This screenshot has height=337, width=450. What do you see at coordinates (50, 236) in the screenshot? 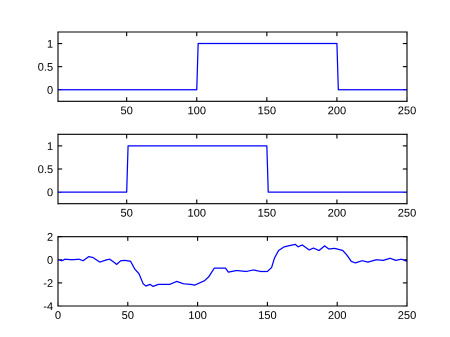
I see `y-tick-label: 2` at bounding box center [50, 236].